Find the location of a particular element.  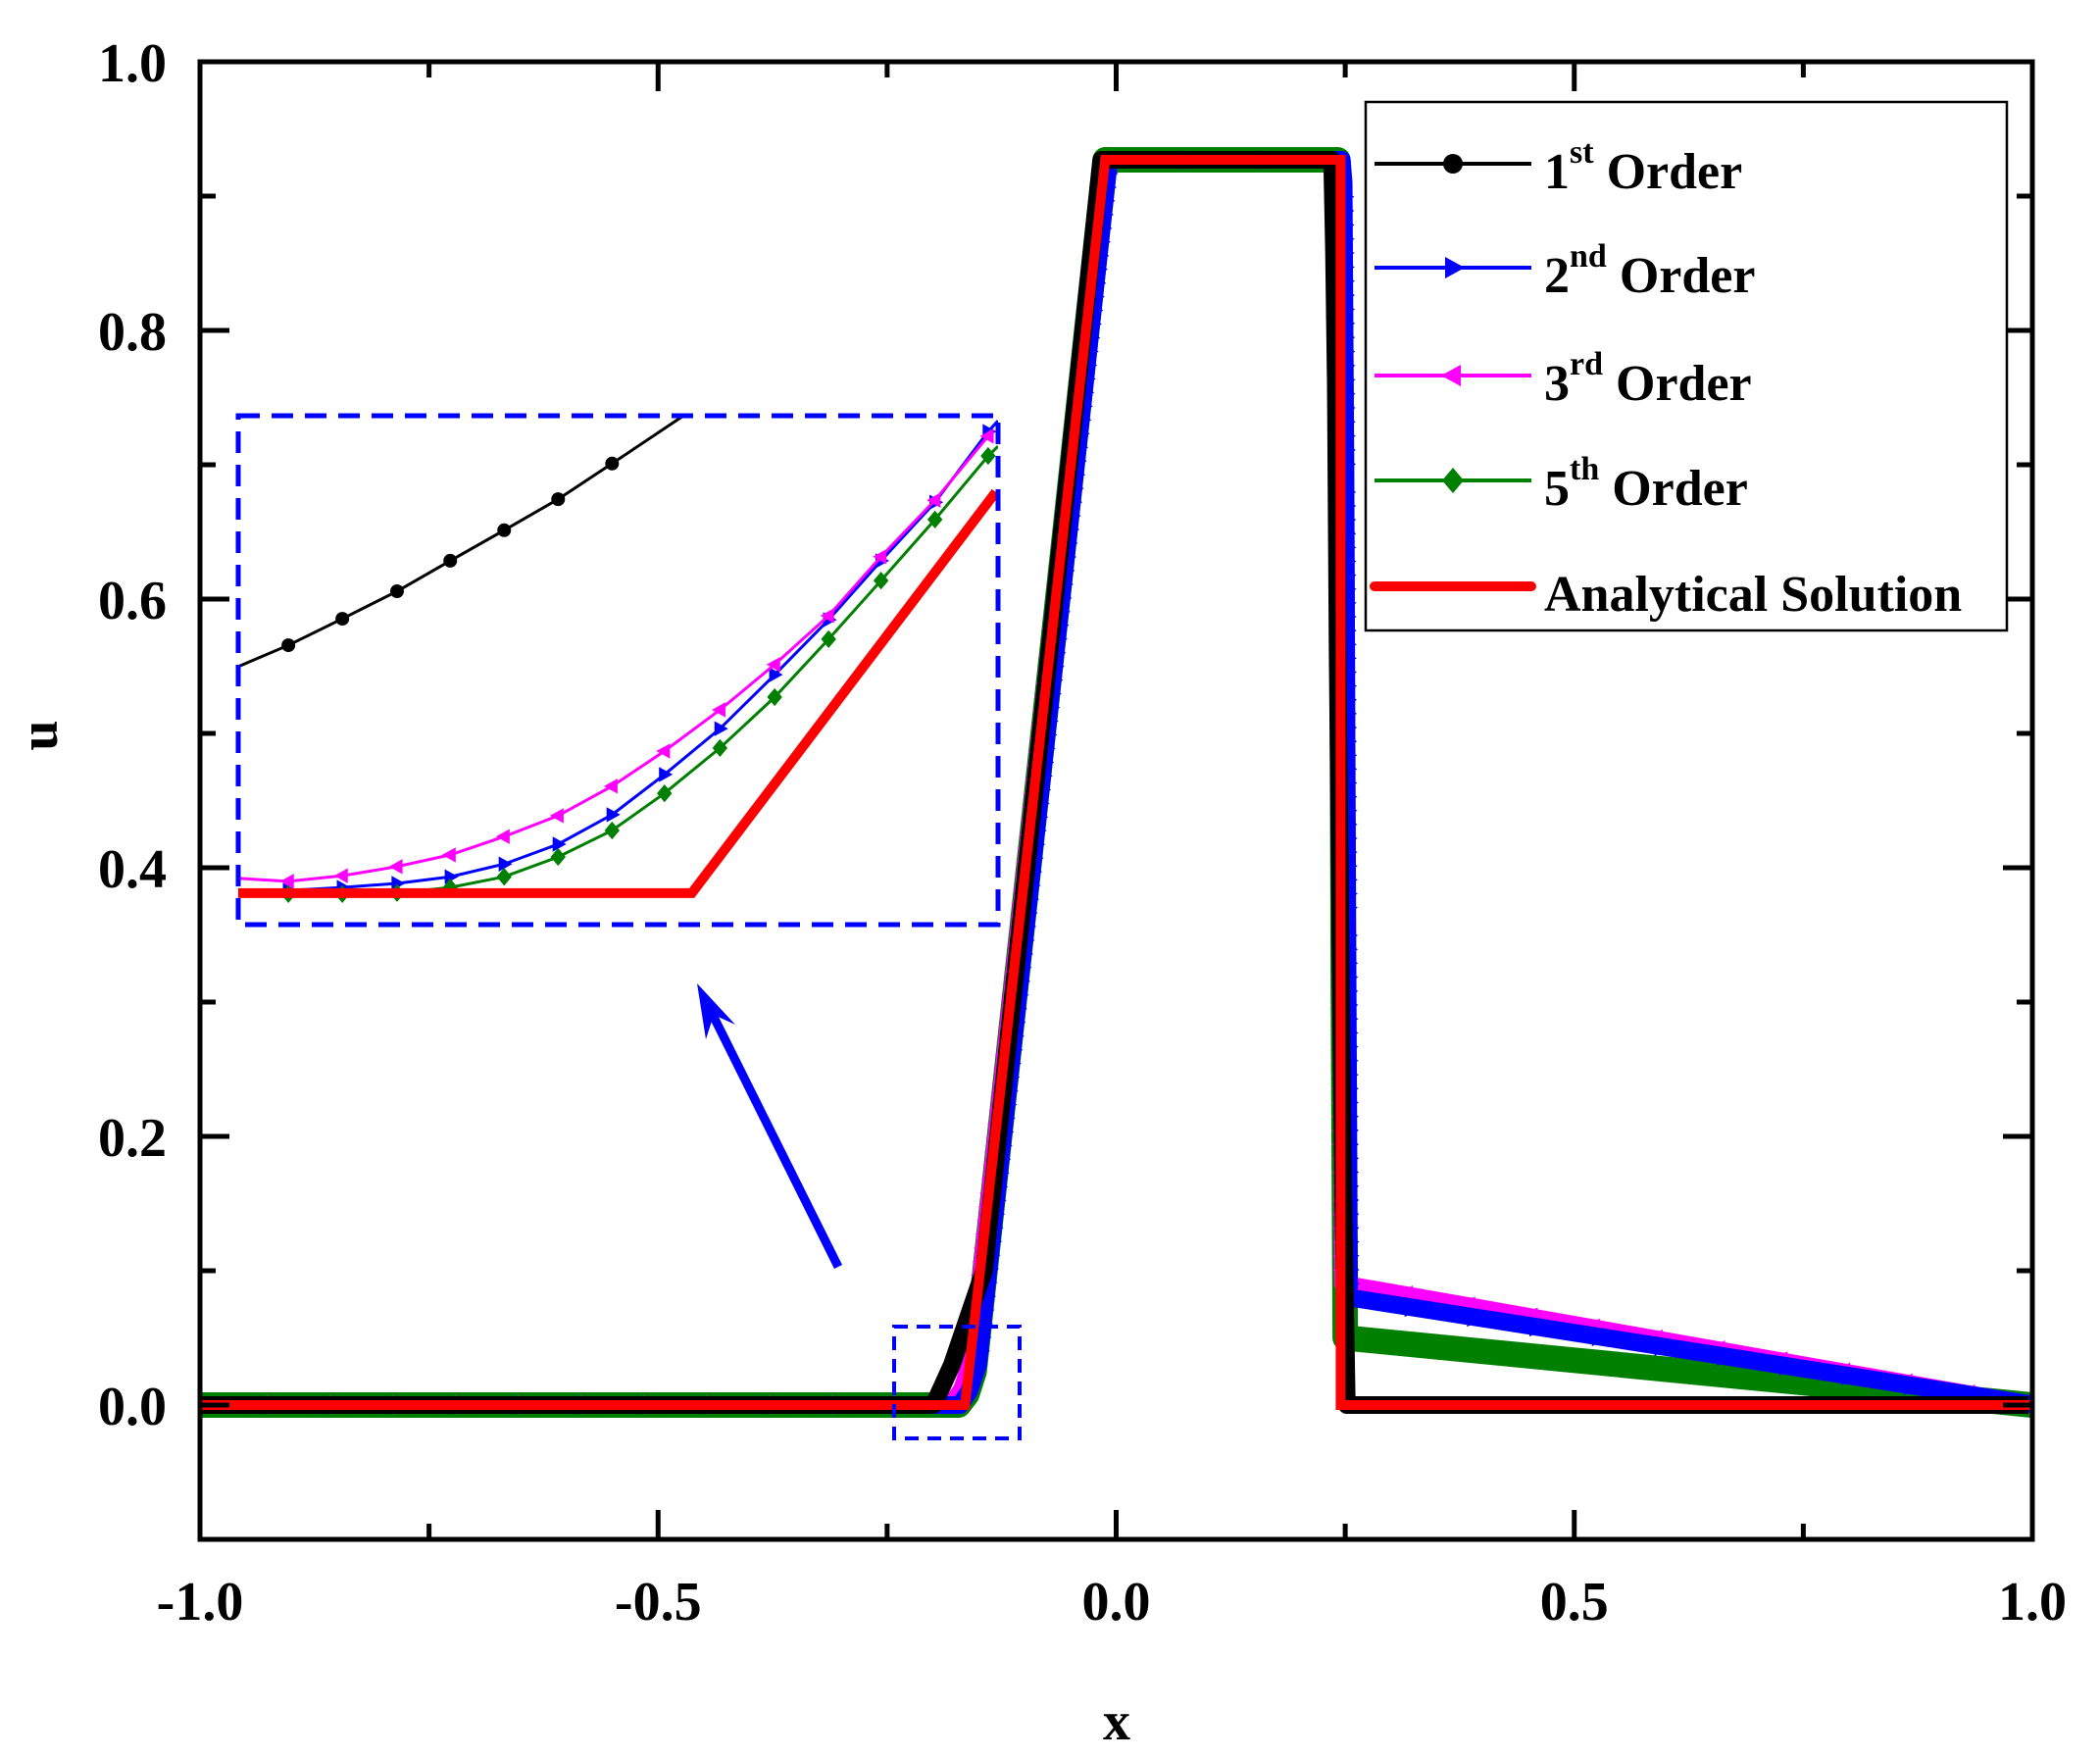

legend-item-5th-order: 5th Order is located at coordinates (1561, 484).